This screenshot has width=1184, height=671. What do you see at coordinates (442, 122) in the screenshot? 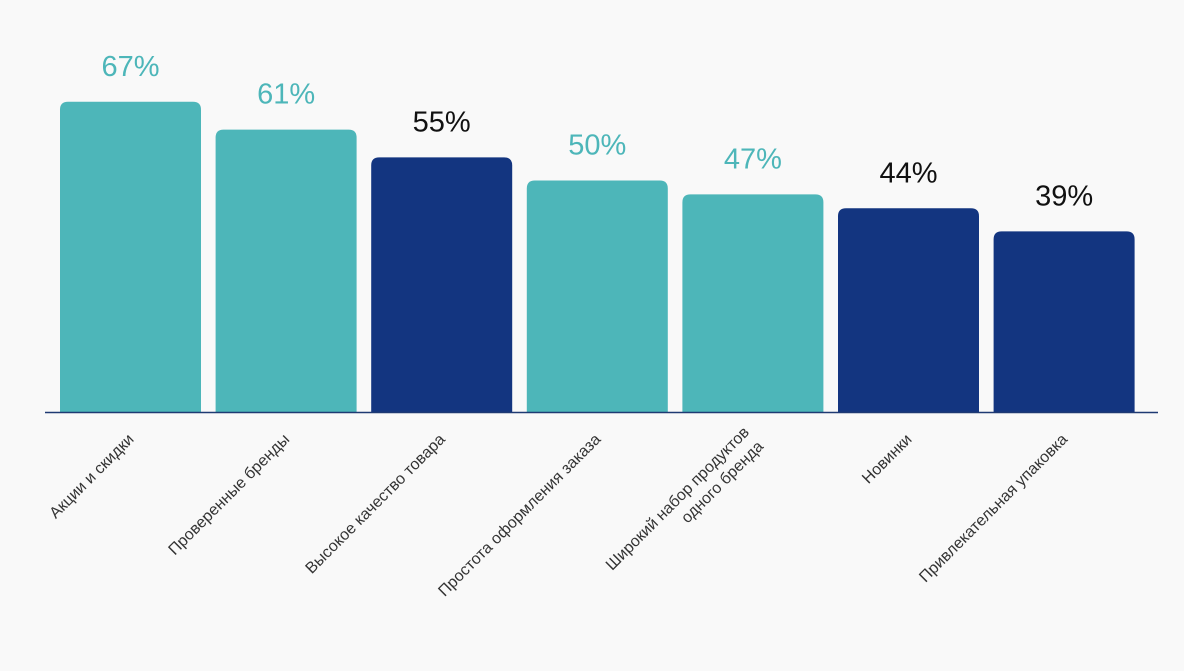
I see `value-label-3: 55%` at bounding box center [442, 122].